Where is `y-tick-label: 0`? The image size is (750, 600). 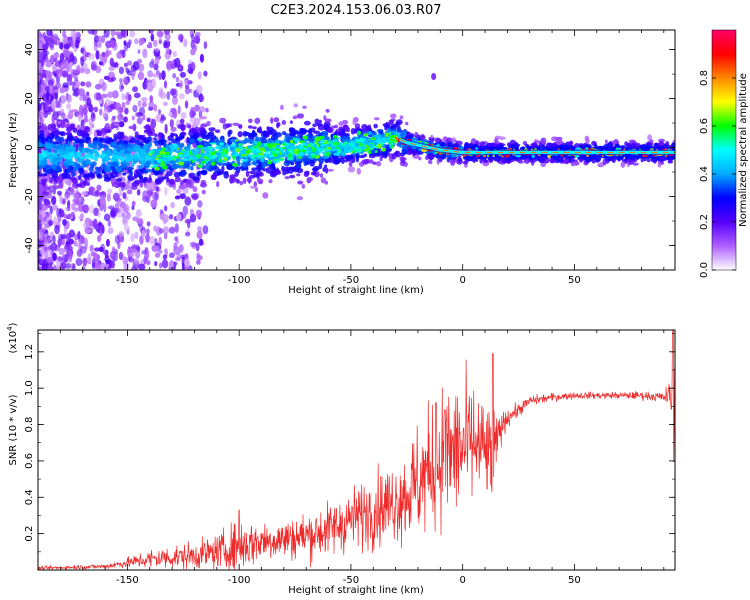
y-tick-label: 0 is located at coordinates (29, 147).